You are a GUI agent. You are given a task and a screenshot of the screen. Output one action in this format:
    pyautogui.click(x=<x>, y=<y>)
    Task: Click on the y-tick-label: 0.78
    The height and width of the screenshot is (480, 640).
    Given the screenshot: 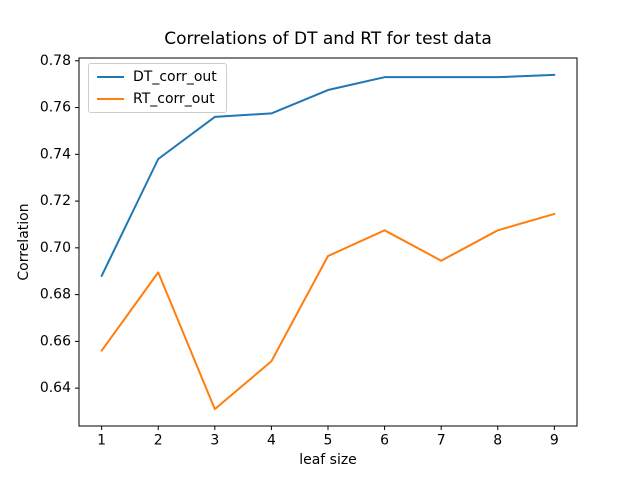 What is the action you would take?
    pyautogui.click(x=55, y=61)
    